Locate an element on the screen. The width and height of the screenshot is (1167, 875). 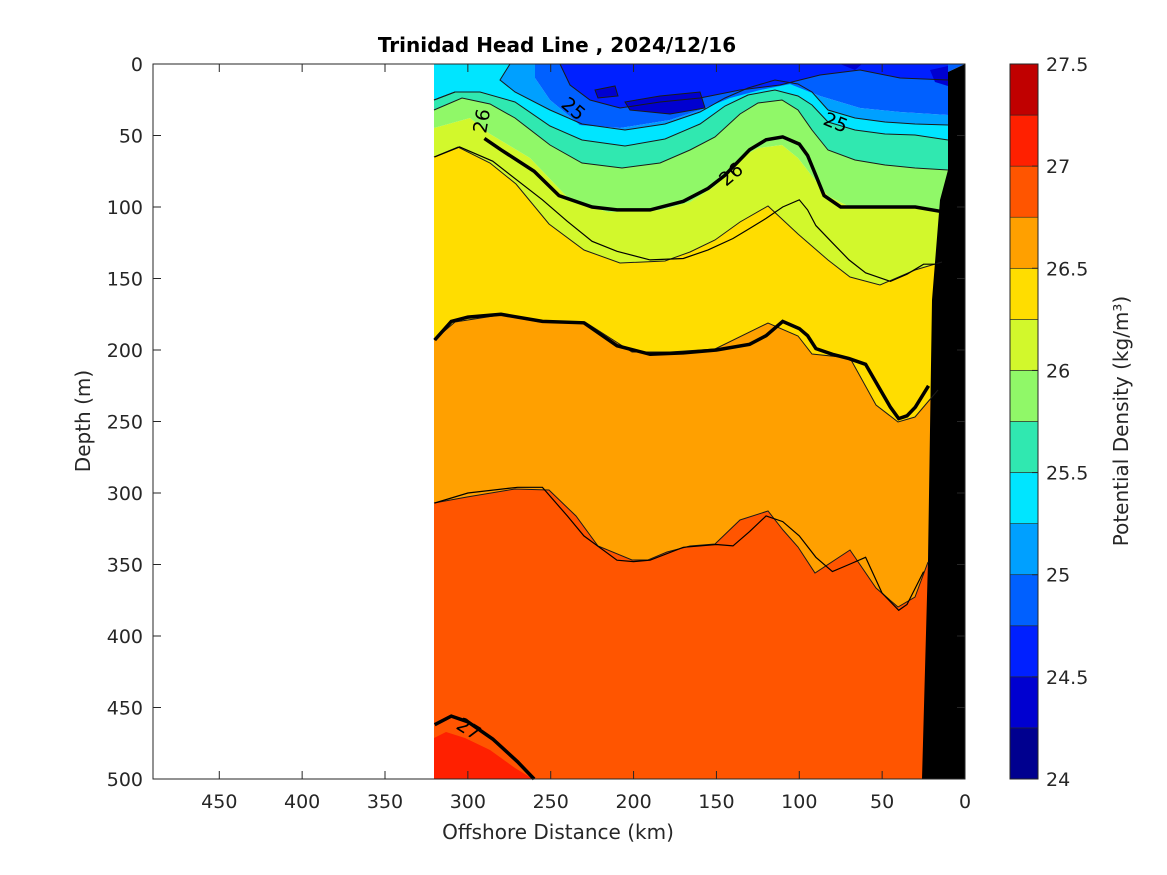
colorbar-tick-label: 27 is located at coordinates (1058, 167).